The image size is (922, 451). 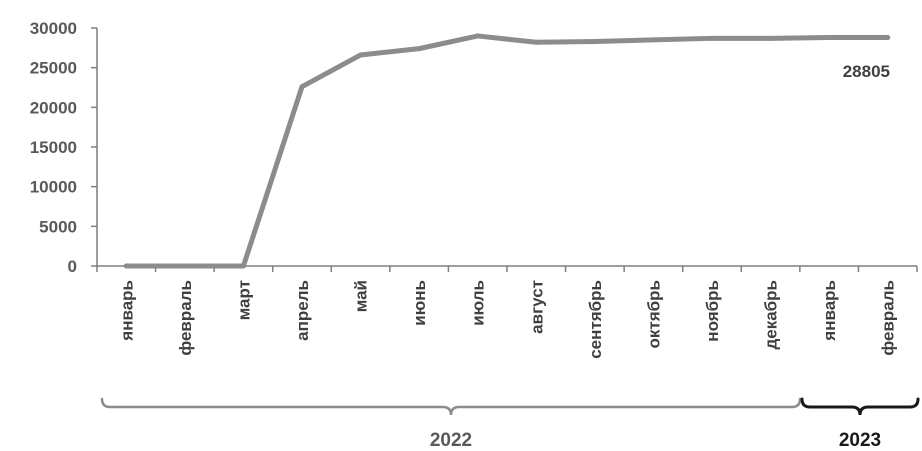 I want to click on y-axis: 0 5000 10000 15000 20000 25000 30000, so click(x=64, y=147).